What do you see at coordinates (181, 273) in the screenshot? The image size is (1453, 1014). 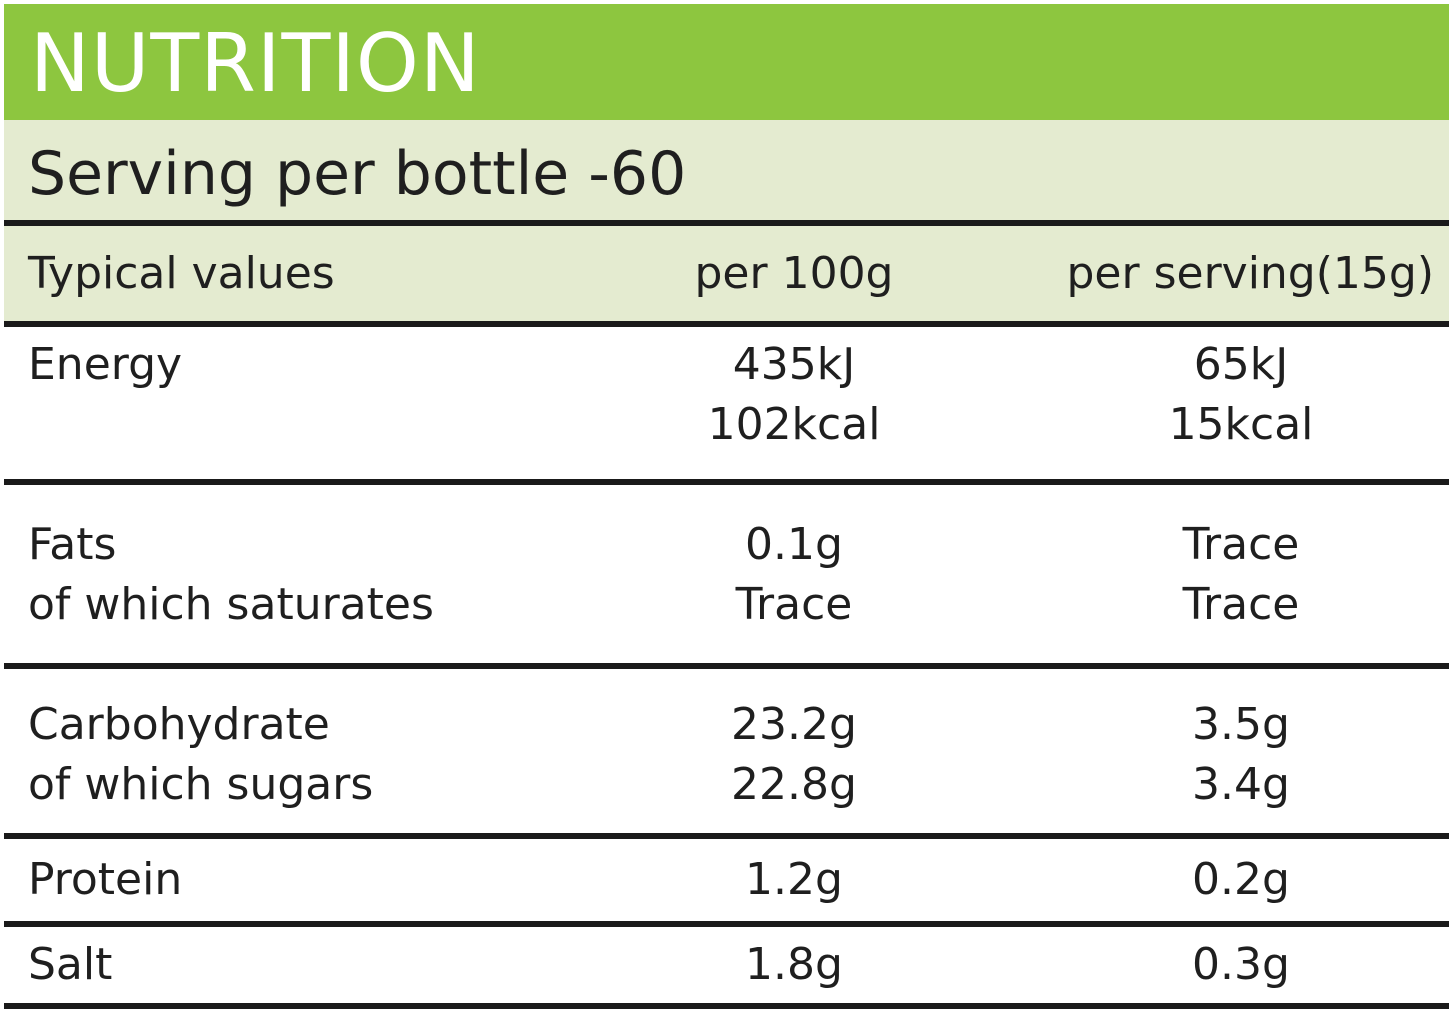 I see `header-typical-values: Typical values` at bounding box center [181, 273].